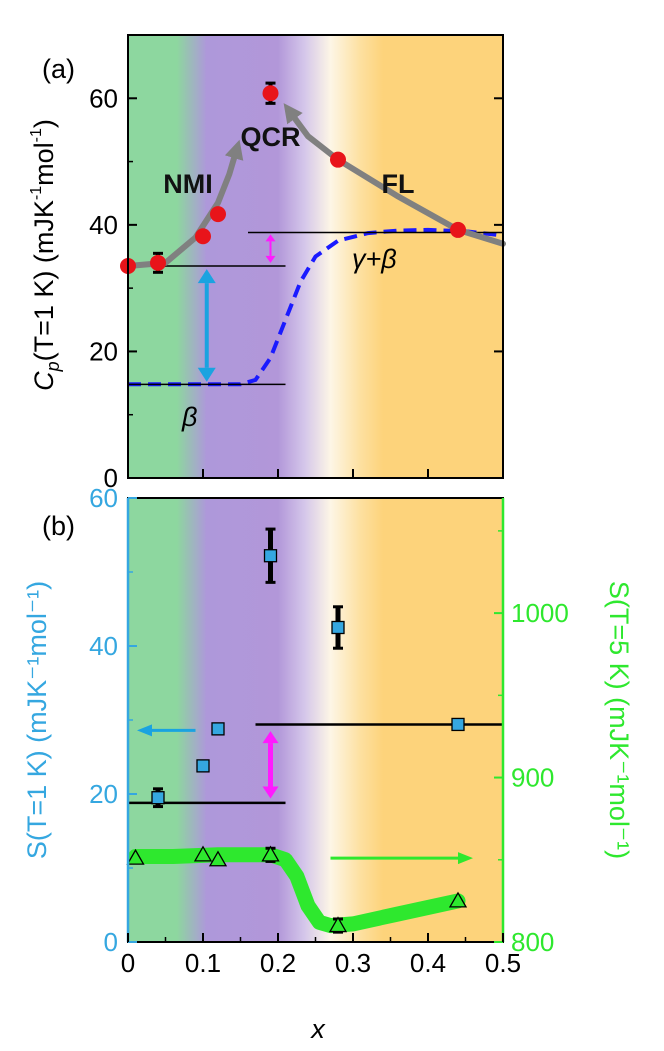 The height and width of the screenshot is (1051, 664). Describe the element at coordinates (532, 942) in the screenshot. I see `b-right-ytick-label: 800` at that location.